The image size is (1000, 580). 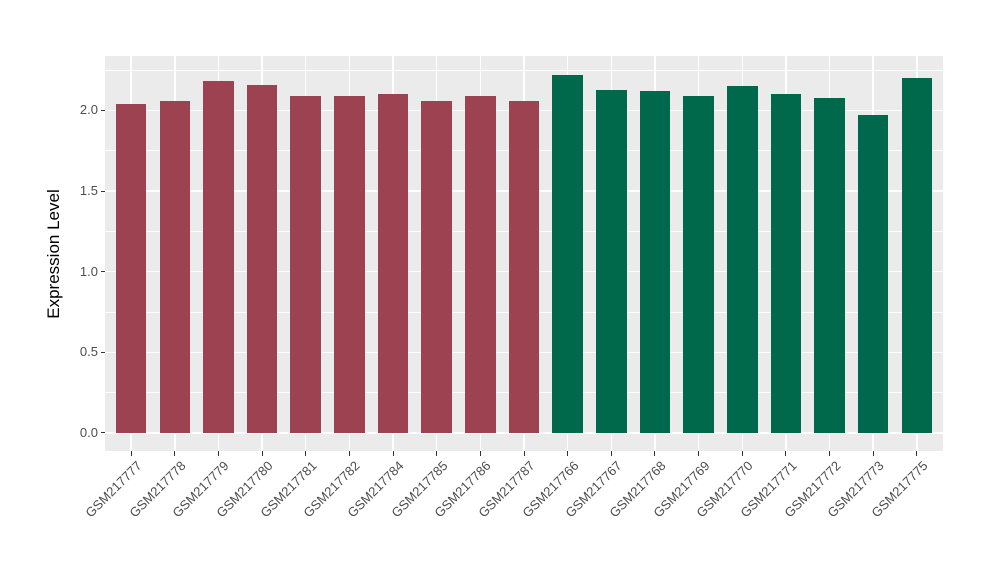 What do you see at coordinates (917, 255) in the screenshot?
I see `bar-gsm217775` at bounding box center [917, 255].